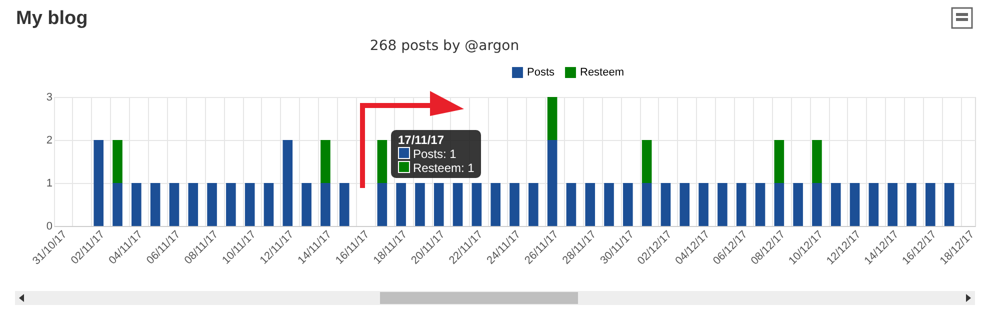 Image resolution: width=988 pixels, height=317 pixels. What do you see at coordinates (435, 154) in the screenshot?
I see `annotation: Posts: 1` at bounding box center [435, 154].